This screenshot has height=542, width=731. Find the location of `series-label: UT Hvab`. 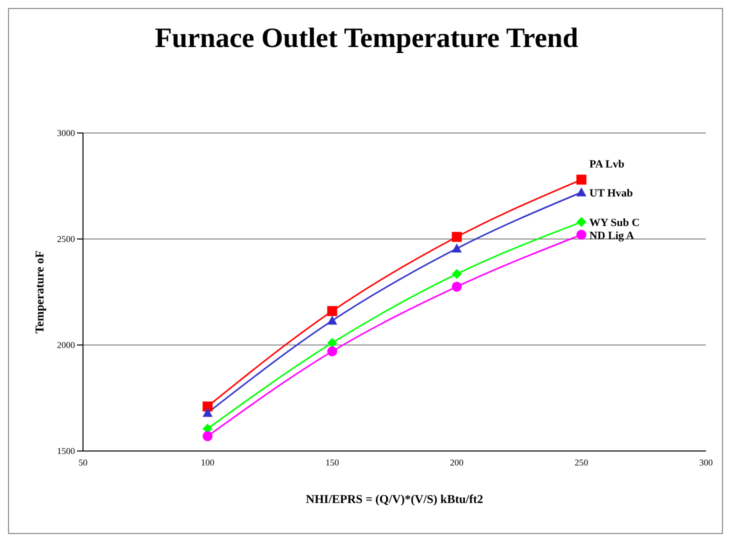

series-label: UT Hvab is located at coordinates (611, 193).